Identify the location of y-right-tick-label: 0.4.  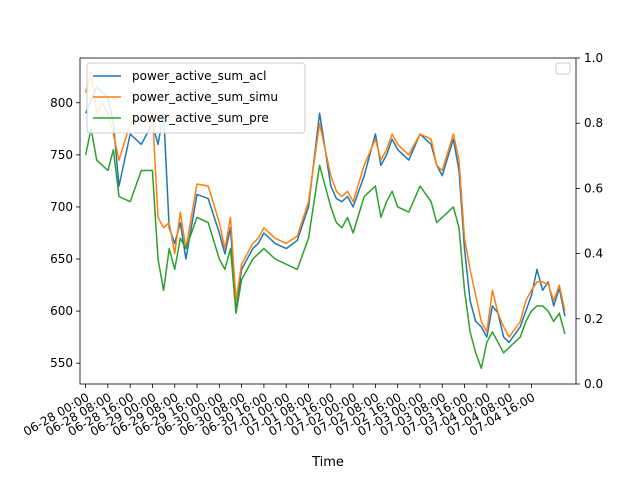
(593, 254).